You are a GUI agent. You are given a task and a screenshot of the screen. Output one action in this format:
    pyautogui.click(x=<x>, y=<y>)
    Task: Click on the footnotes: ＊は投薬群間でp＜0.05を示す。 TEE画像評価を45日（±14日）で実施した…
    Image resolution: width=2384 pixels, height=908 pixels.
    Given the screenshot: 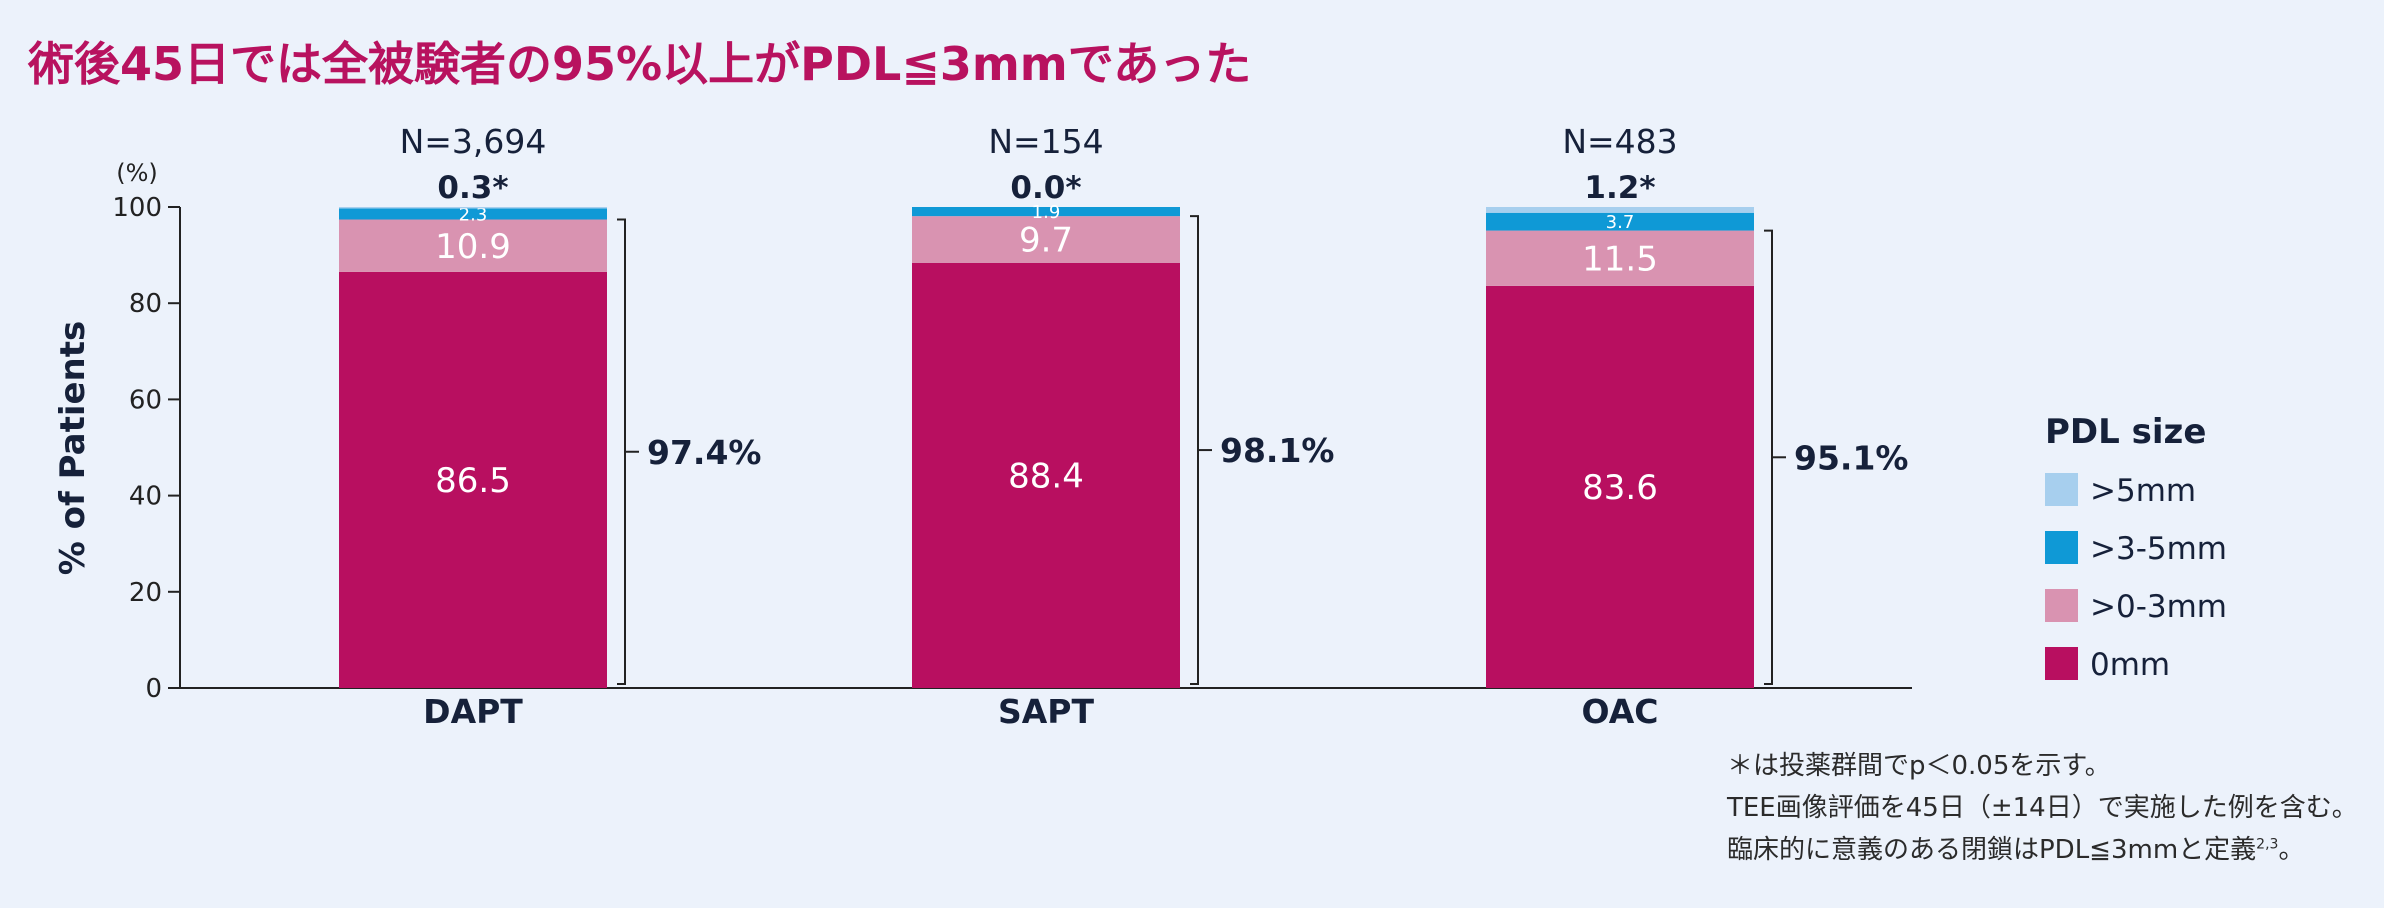 What is the action you would take?
    pyautogui.click(x=2042, y=808)
    